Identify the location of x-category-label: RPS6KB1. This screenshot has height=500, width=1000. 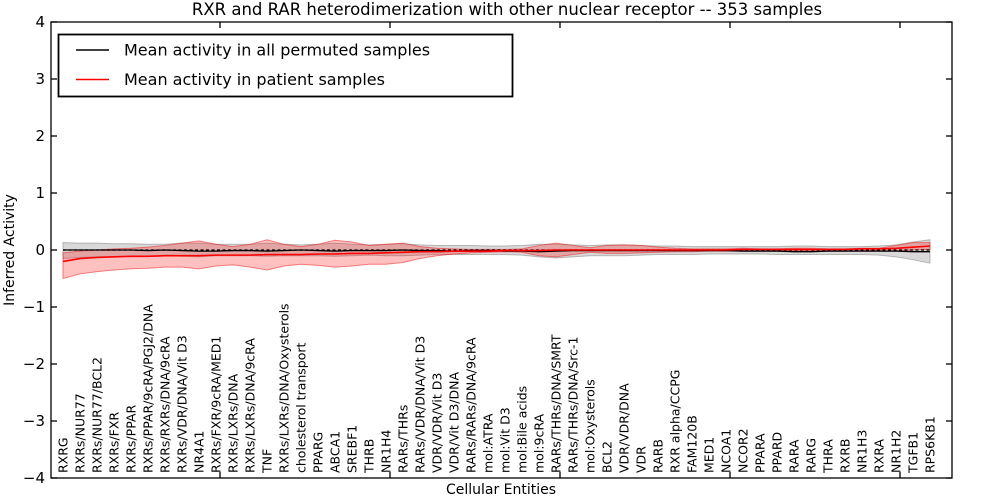
(930, 444).